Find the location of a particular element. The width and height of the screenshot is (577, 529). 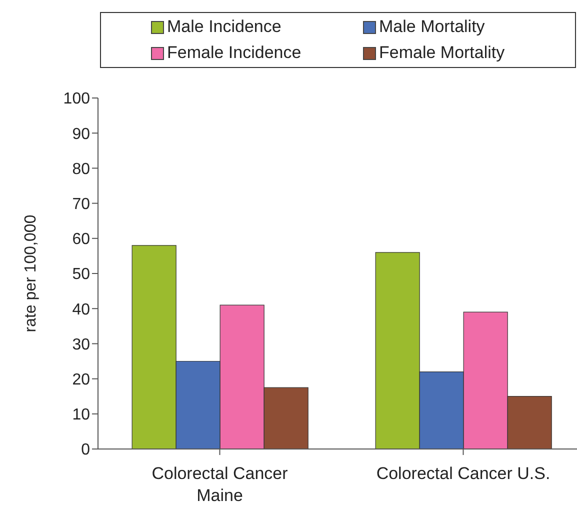

y-tick-label: 80 is located at coordinates (81, 169).